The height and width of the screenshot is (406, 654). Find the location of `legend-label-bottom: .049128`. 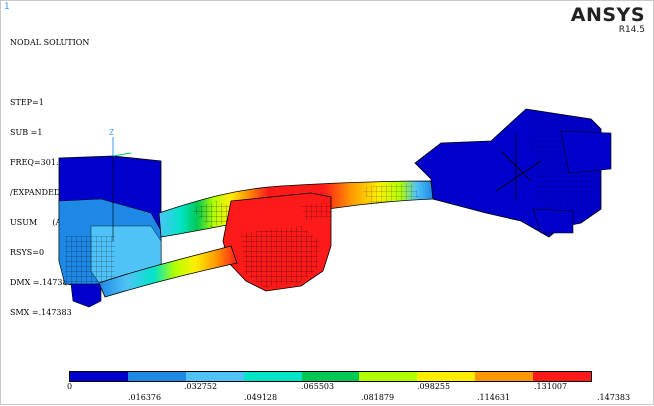

legend-label-bottom: .049128 is located at coordinates (261, 397).